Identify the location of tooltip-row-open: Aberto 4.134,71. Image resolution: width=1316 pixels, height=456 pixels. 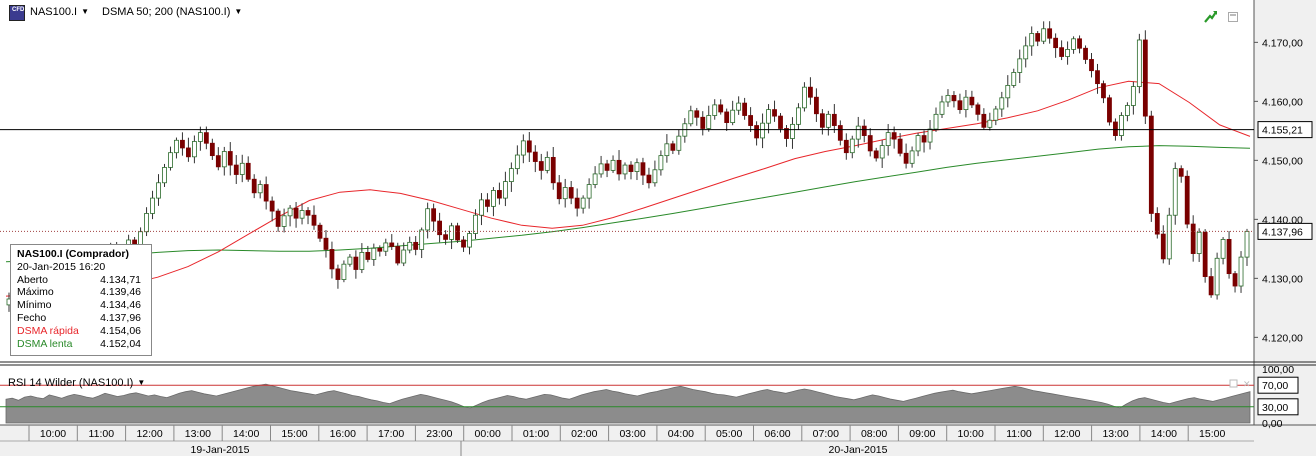
(81, 280).